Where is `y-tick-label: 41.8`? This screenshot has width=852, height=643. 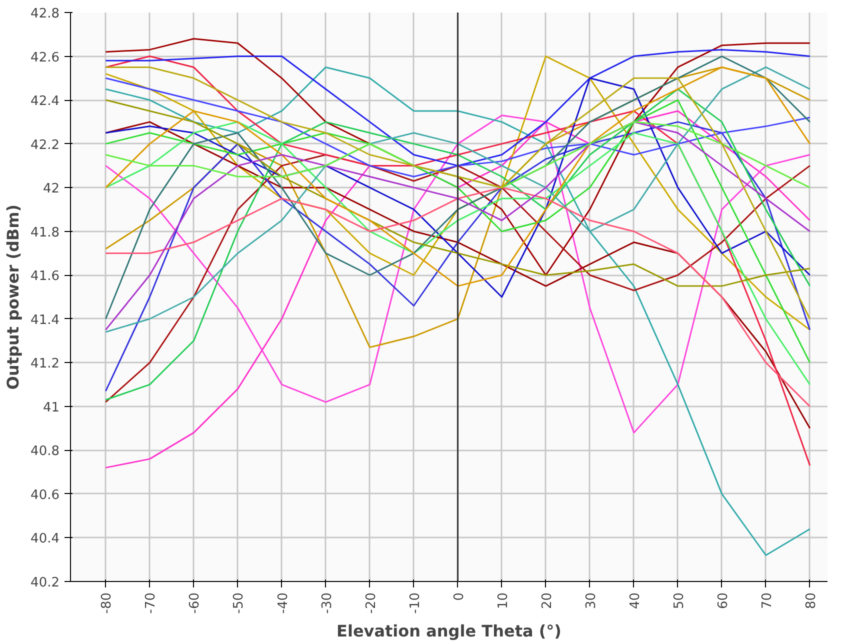 y-tick-label: 41.8 is located at coordinates (45, 232).